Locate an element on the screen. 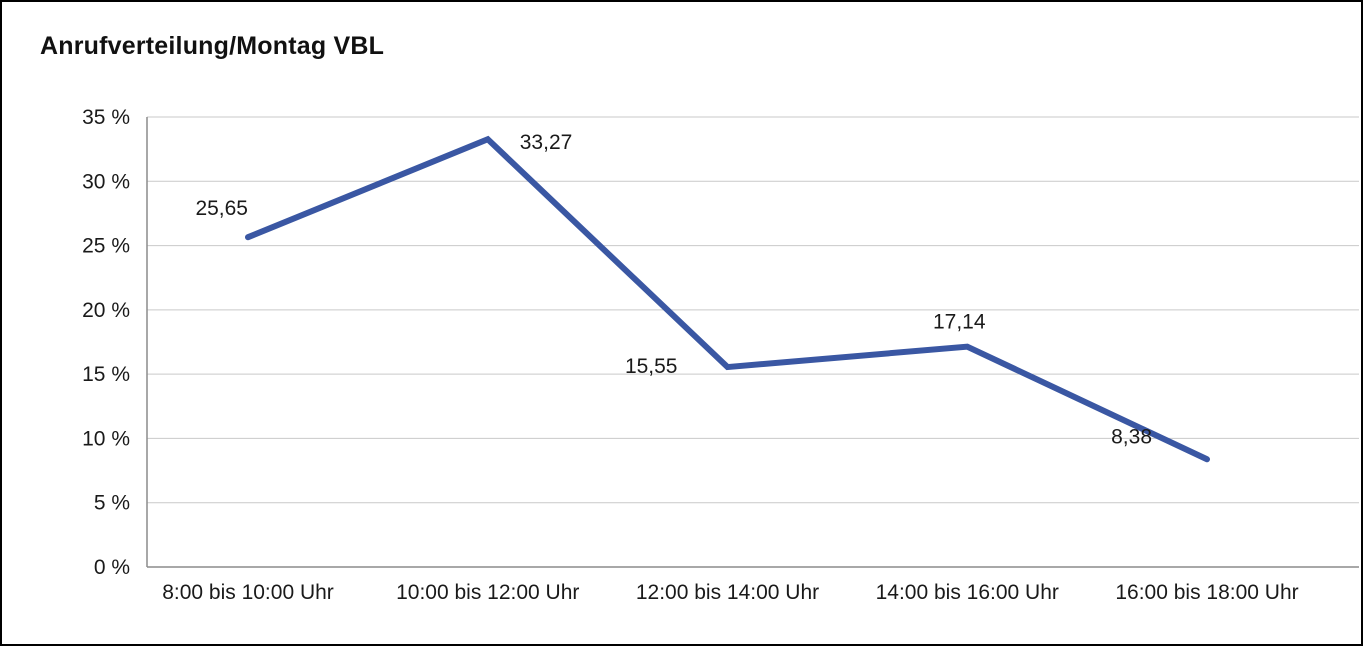 This screenshot has height=646, width=1363. chart-title: Anrufverteilung/Montag VBL is located at coordinates (212, 46).